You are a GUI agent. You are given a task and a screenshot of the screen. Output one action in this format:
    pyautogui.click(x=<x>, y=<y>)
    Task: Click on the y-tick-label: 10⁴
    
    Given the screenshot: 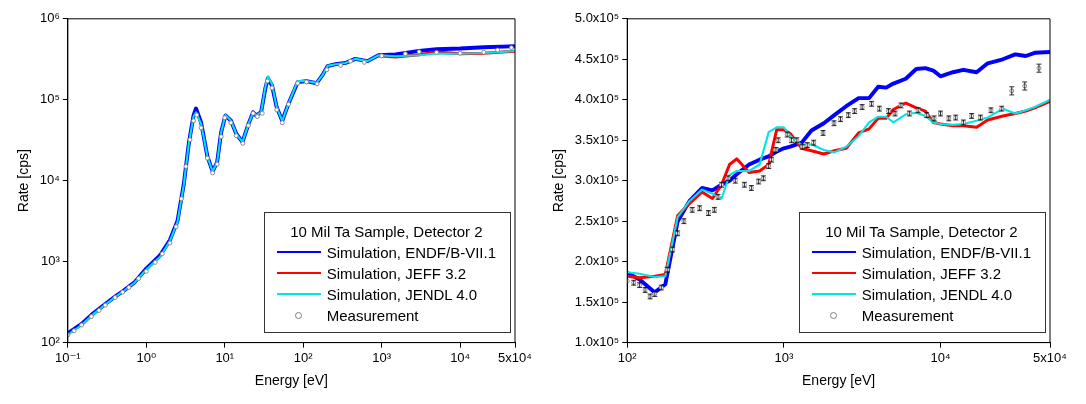 What is the action you would take?
    pyautogui.click(x=49, y=180)
    